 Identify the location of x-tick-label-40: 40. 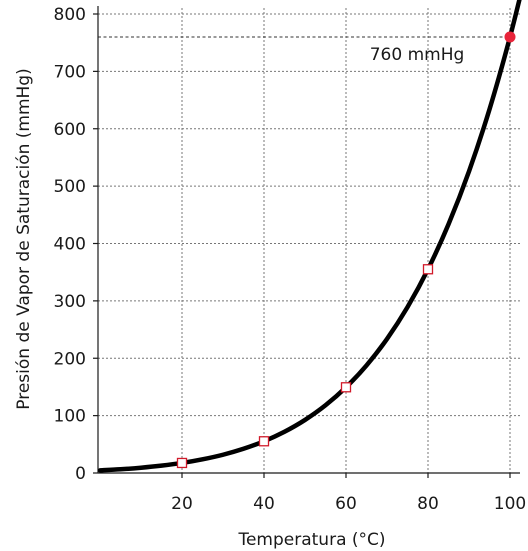
(264, 504).